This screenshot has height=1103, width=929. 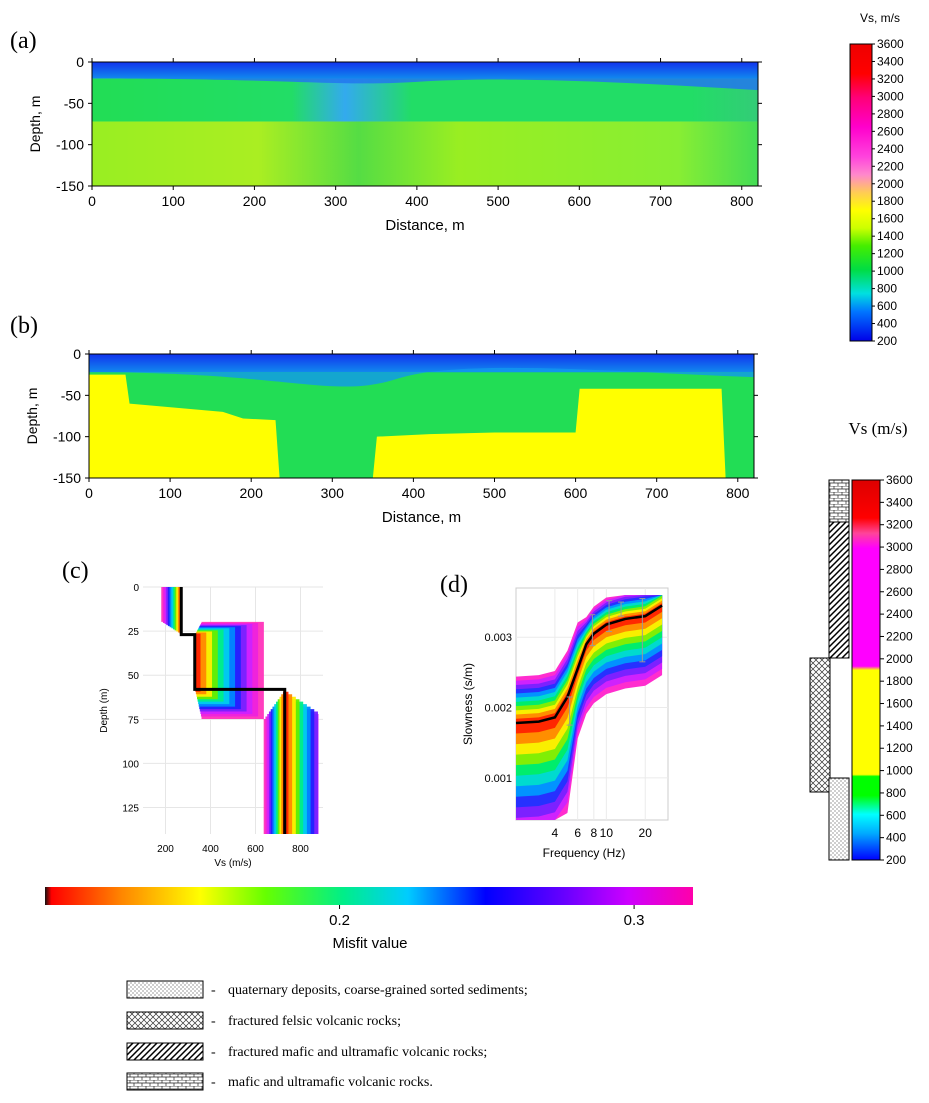 What do you see at coordinates (607, 833) in the screenshot?
I see `x-tick-label: 10` at bounding box center [607, 833].